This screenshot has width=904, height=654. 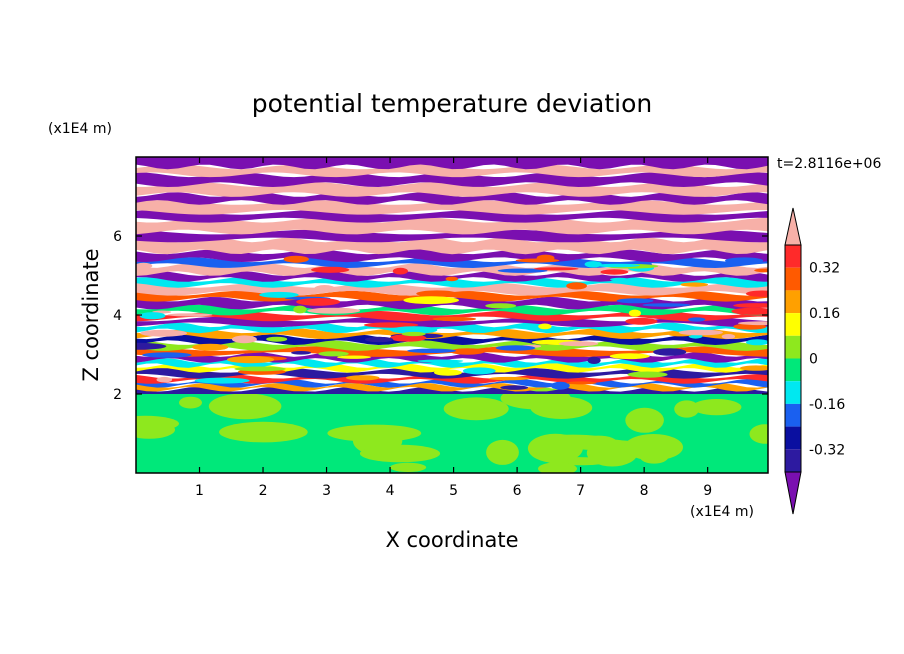 What do you see at coordinates (827, 405) in the screenshot?
I see `colorbar-tick-label: -0.16` at bounding box center [827, 405].